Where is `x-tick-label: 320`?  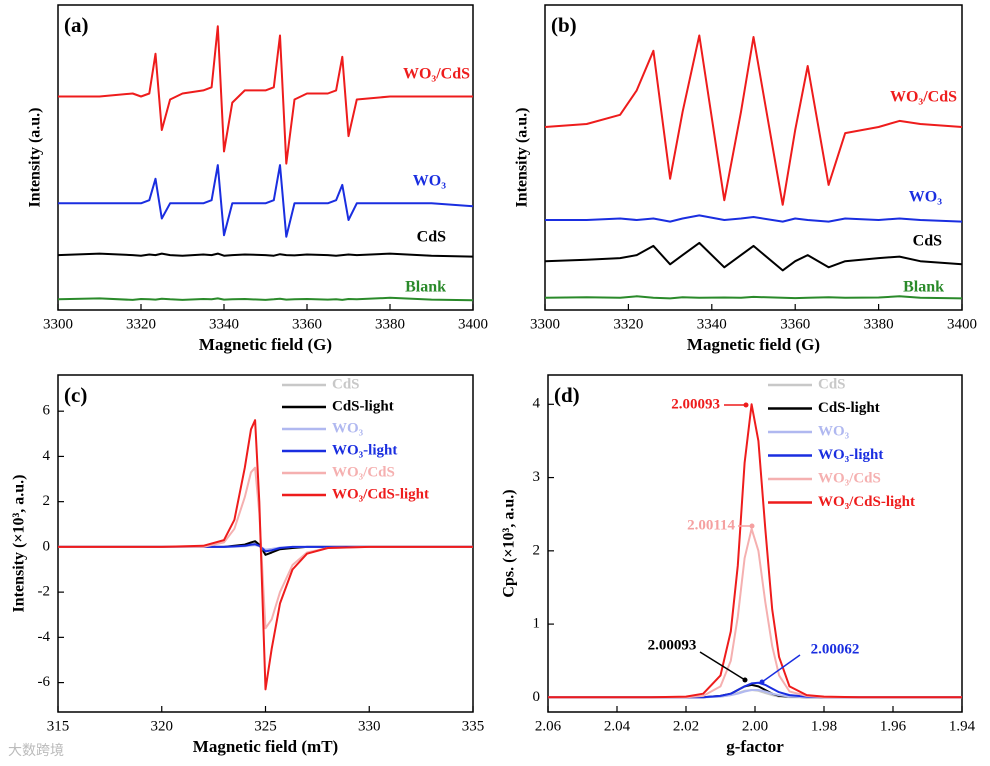 x-tick-label: 320 is located at coordinates (162, 726).